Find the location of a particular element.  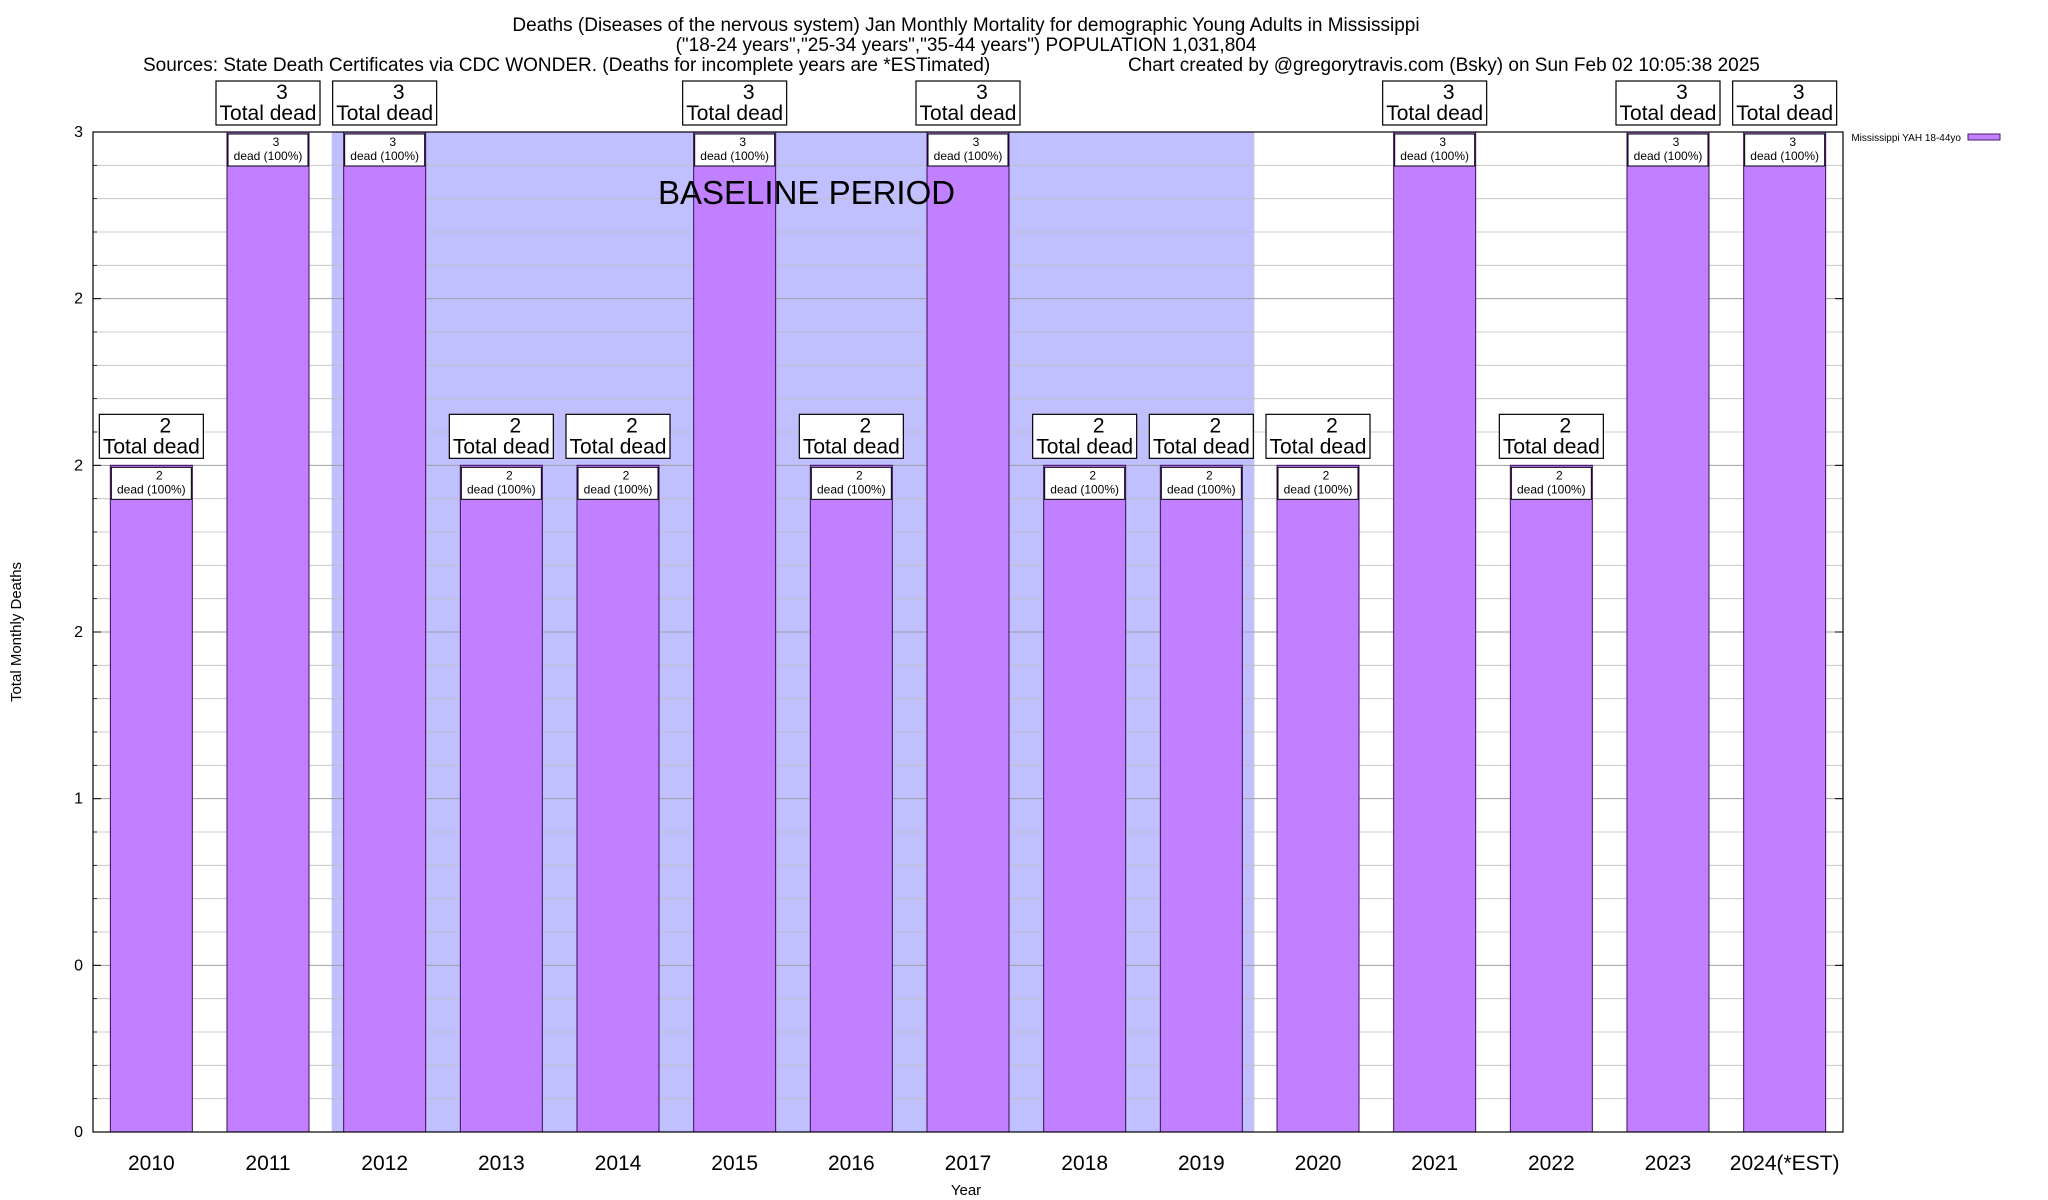

y-axis-title: Total Monthly Deaths is located at coordinates (16, 632).